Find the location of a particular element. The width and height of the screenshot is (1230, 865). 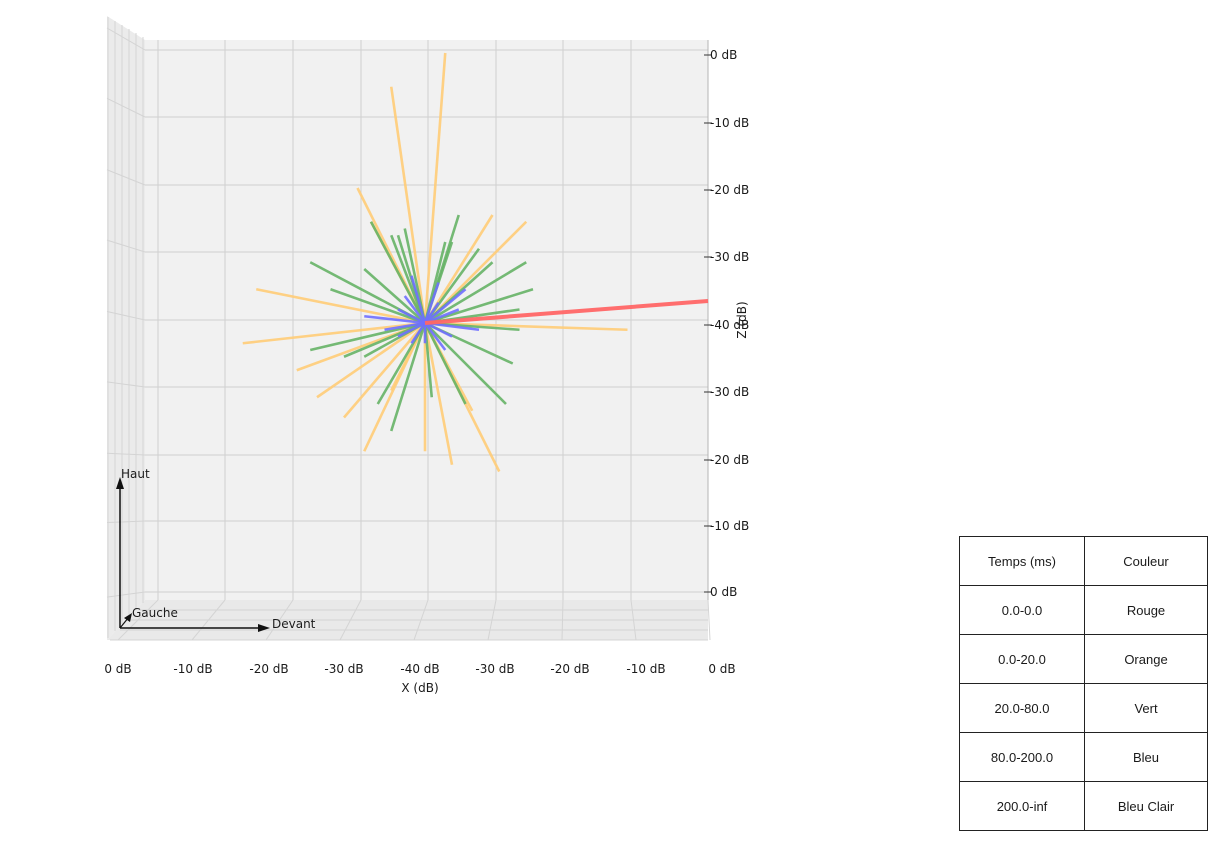

legend-row: 20.0-80.0 Vert is located at coordinates (1083, 708).